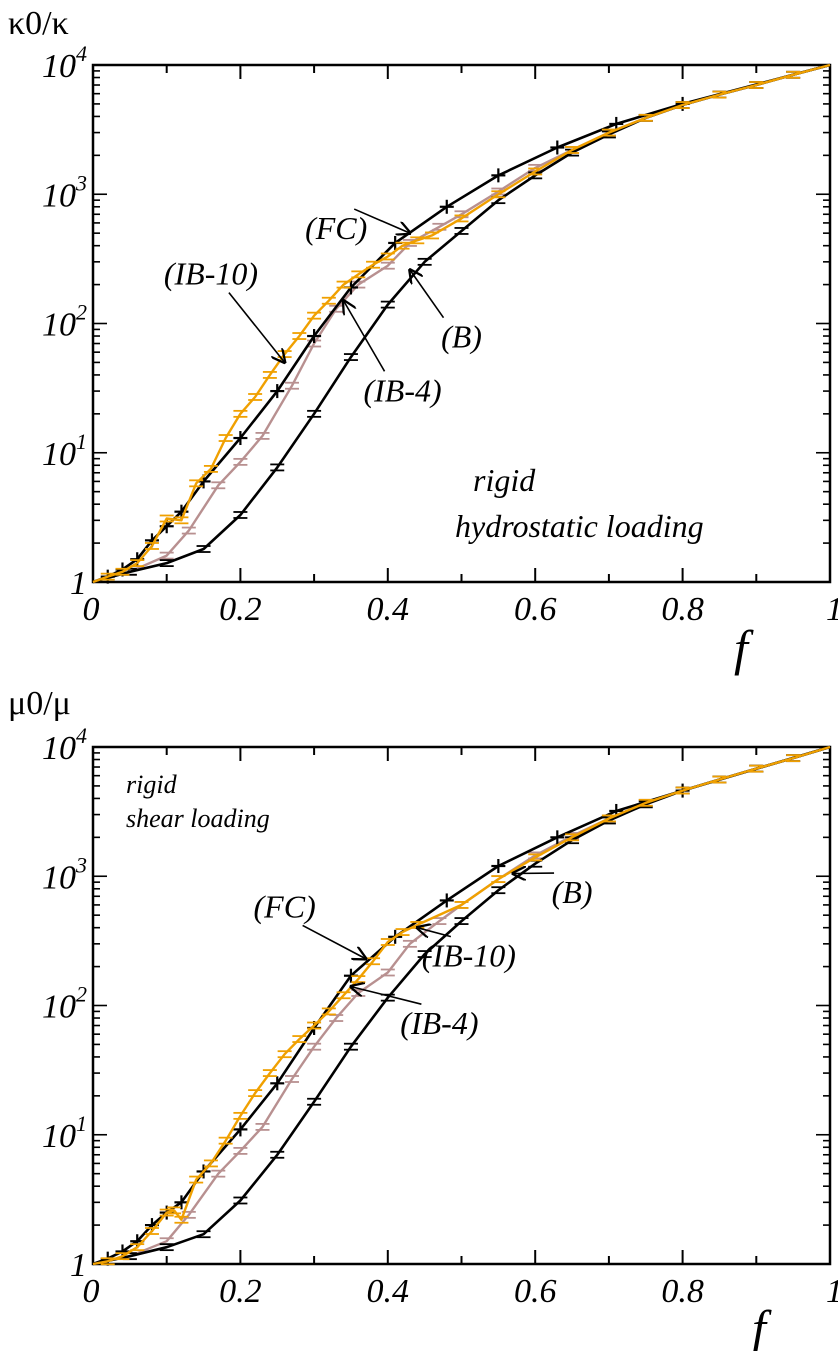 The image size is (838, 1351). I want to click on y-axis-title-text: κ0/κ, so click(38, 23).